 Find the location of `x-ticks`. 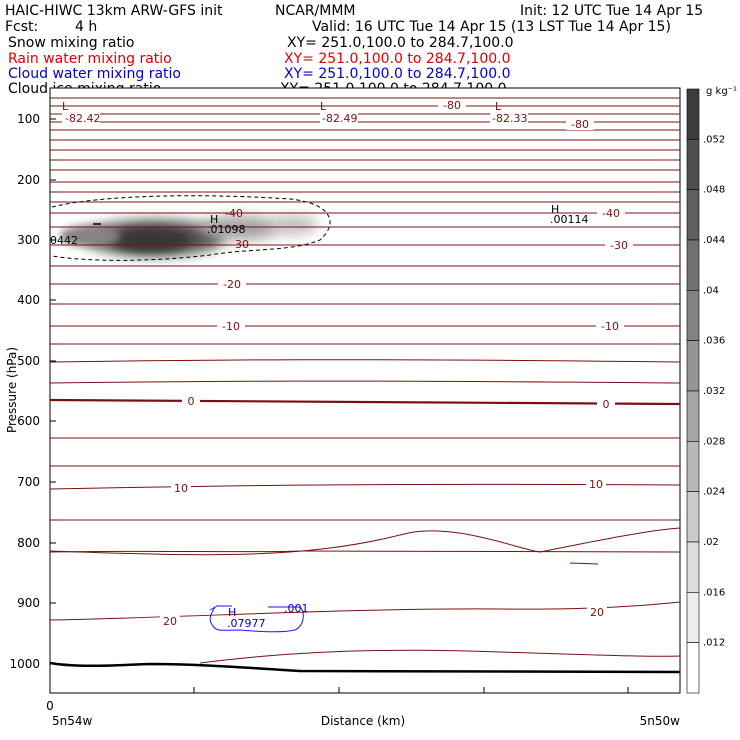

x-ticks is located at coordinates (411, 690).